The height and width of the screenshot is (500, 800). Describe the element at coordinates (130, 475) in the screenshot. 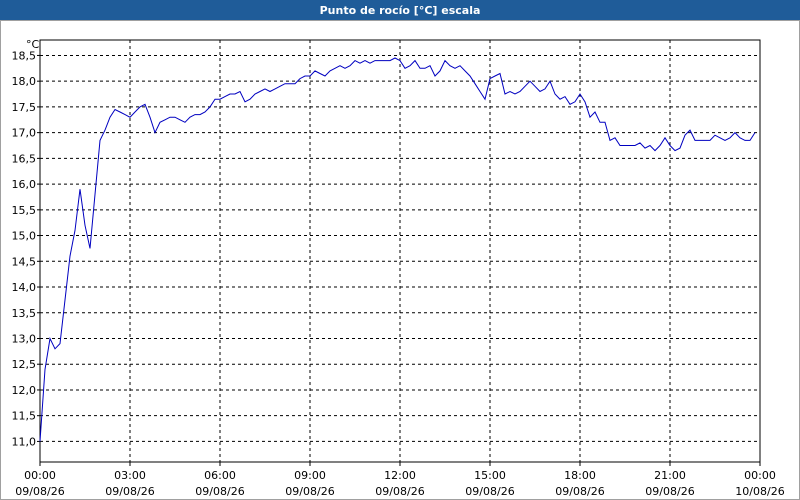

I see `x-tick-label: 03:00` at that location.